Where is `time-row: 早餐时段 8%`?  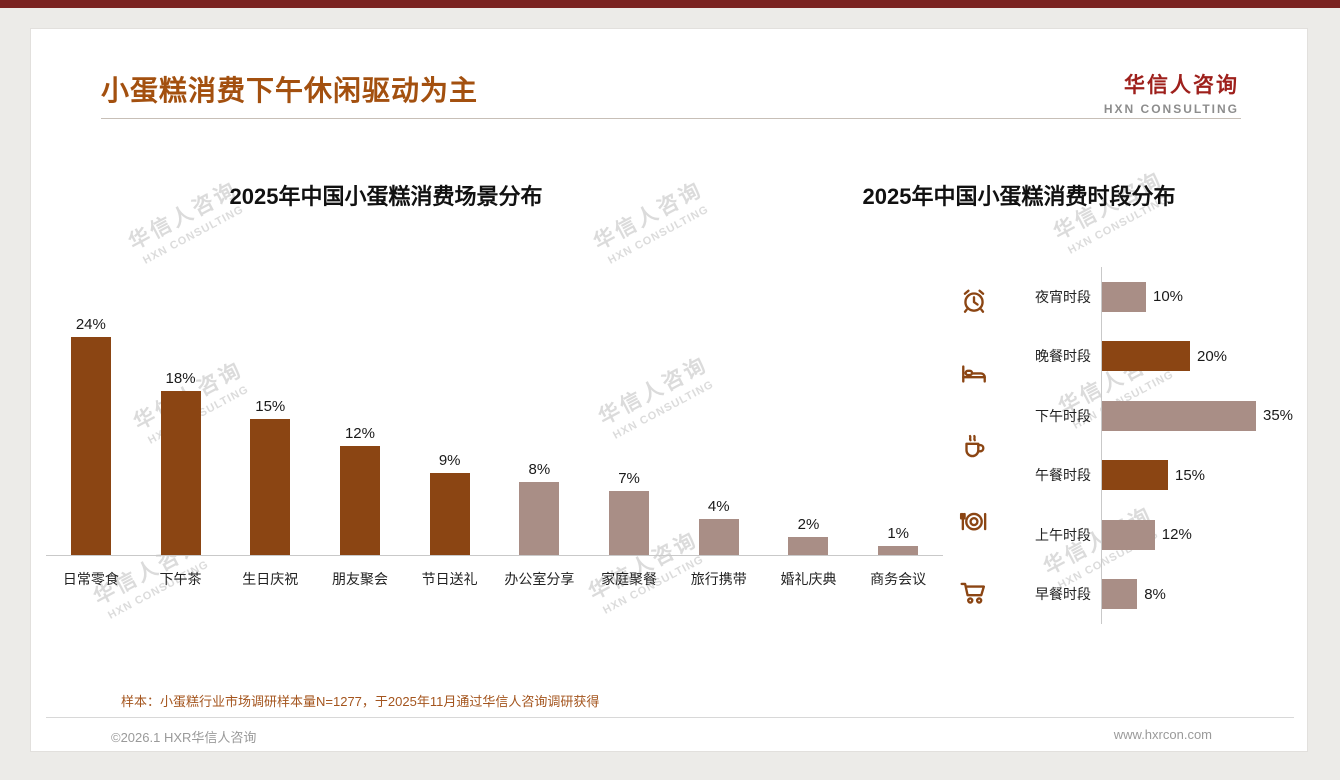
time-row: 早餐时段 8% is located at coordinates (1122, 594).